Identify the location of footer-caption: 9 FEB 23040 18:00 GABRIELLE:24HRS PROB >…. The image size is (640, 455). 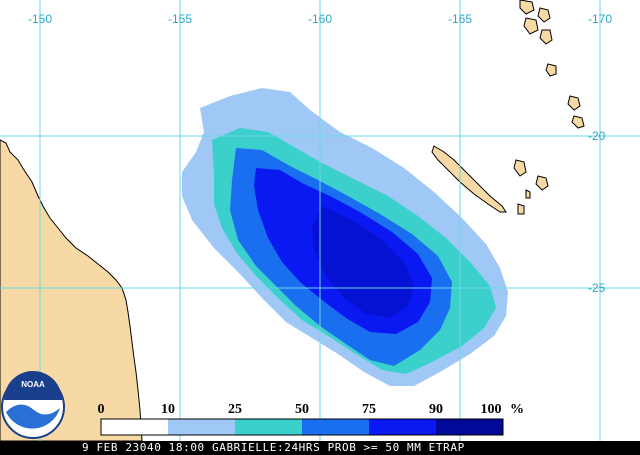
(273, 447).